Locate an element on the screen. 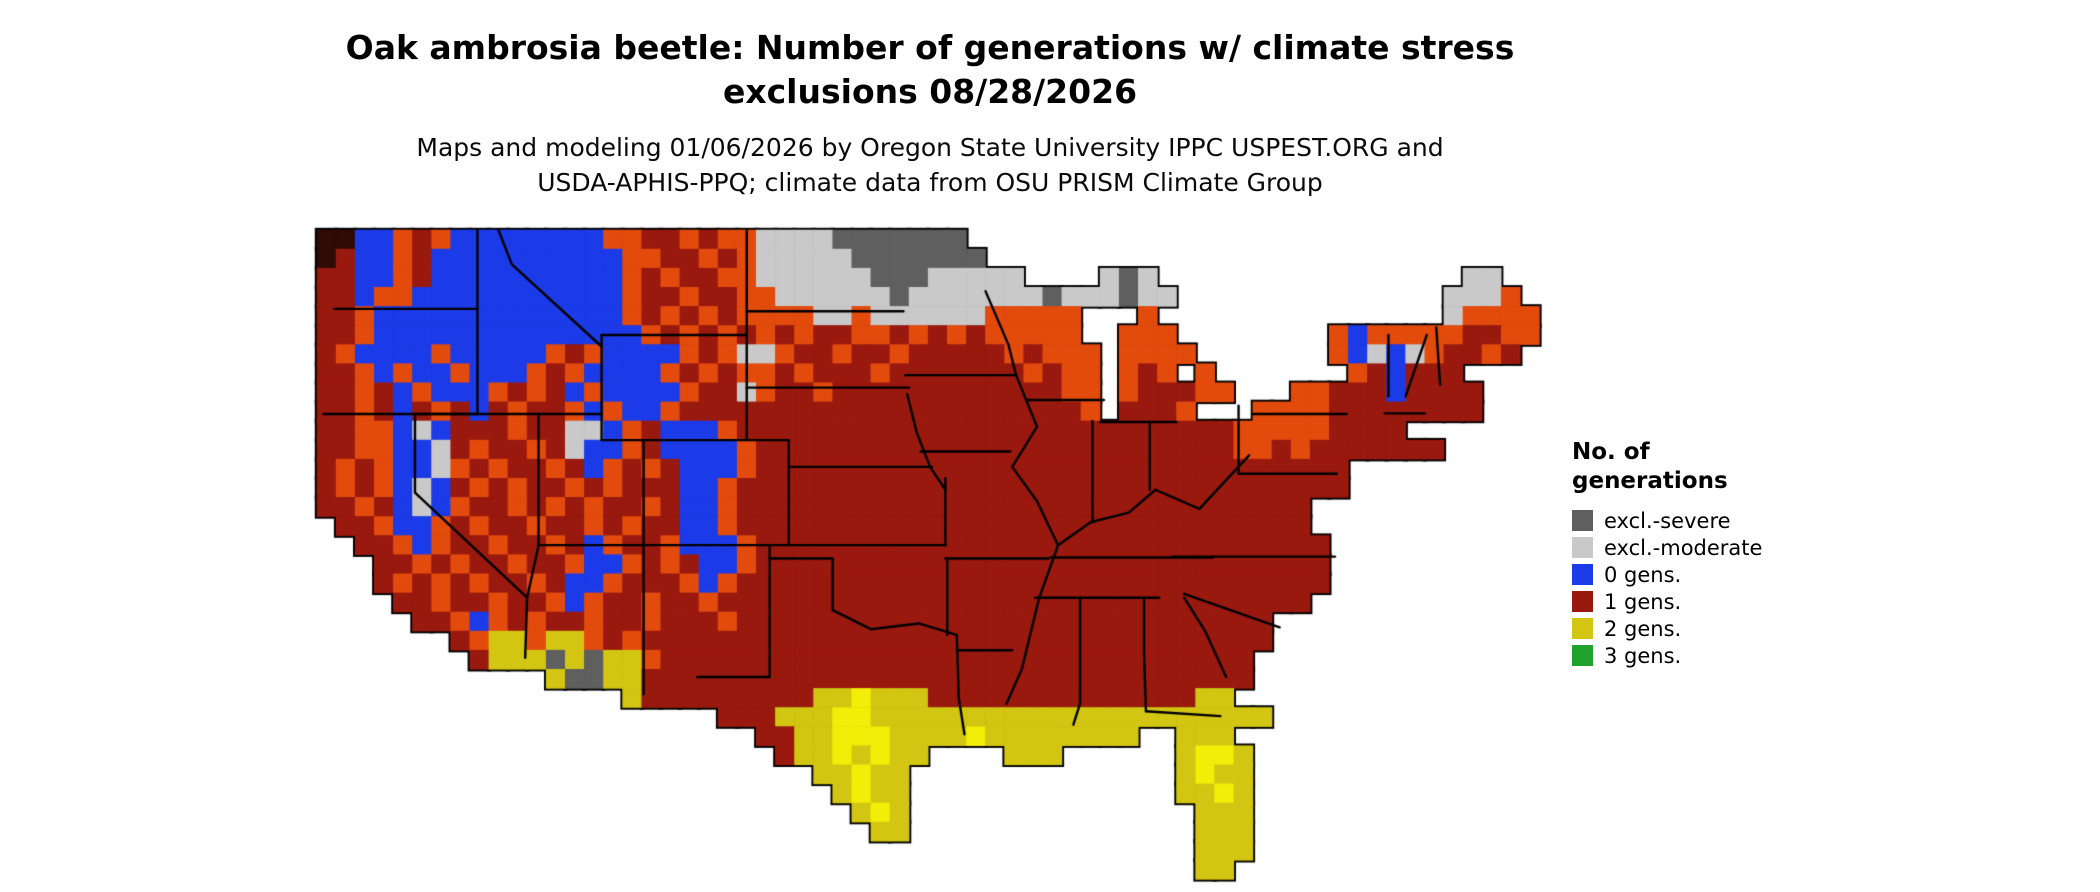 Image resolution: width=2100 pixels, height=892 pixels. legend-label: 1 gens. is located at coordinates (1643, 601).